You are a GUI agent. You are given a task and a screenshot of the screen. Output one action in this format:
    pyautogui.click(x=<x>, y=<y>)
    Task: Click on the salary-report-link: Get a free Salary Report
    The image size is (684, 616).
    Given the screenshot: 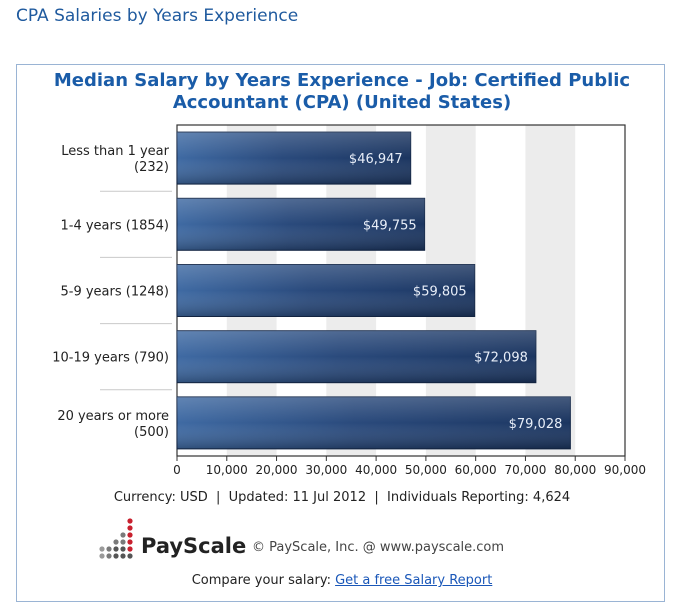 What is the action you would take?
    pyautogui.click(x=414, y=580)
    